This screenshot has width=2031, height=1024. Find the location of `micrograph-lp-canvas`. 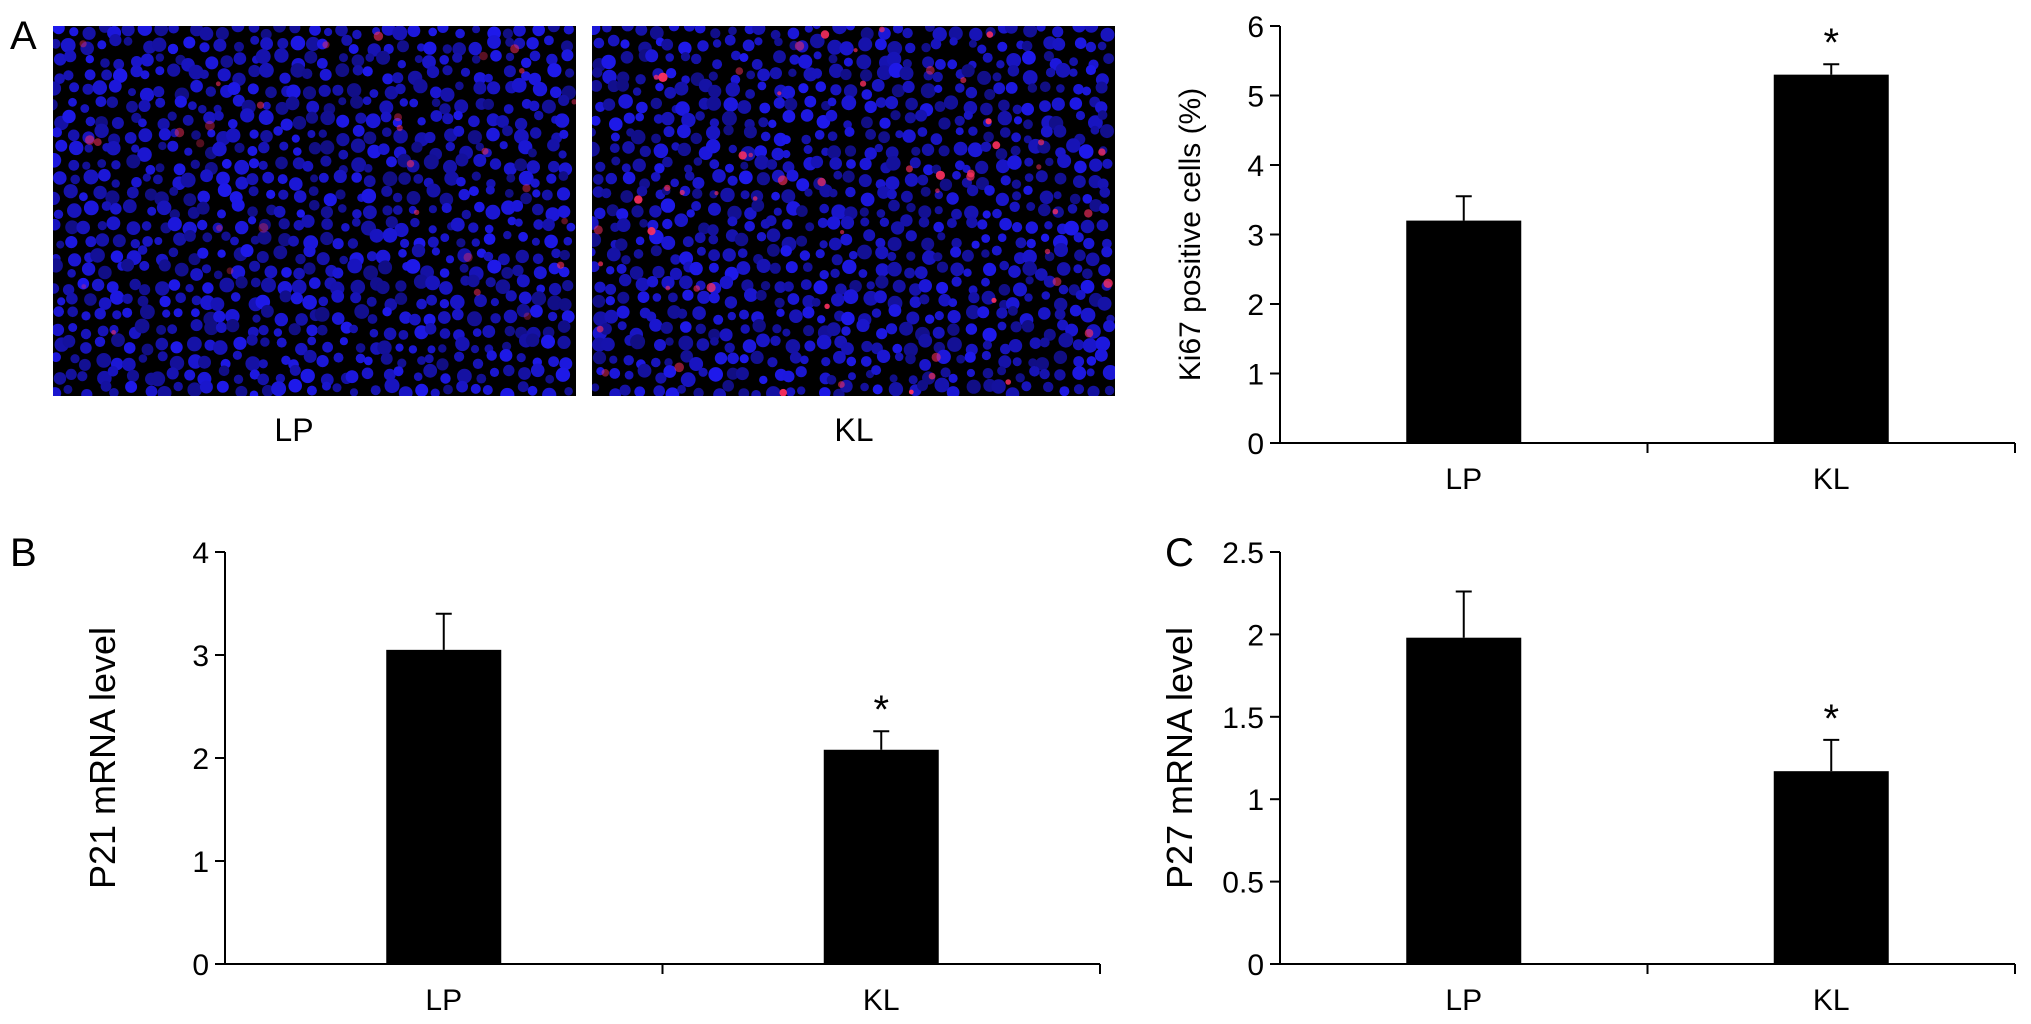

micrograph-lp-canvas is located at coordinates (314, 211).